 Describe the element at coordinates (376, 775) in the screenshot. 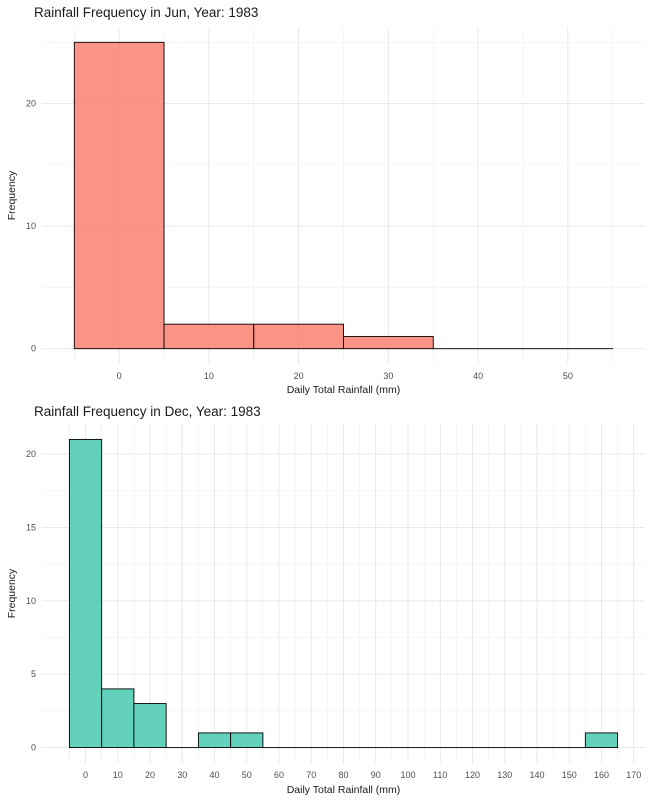

I see `x-tick-label: 90` at that location.